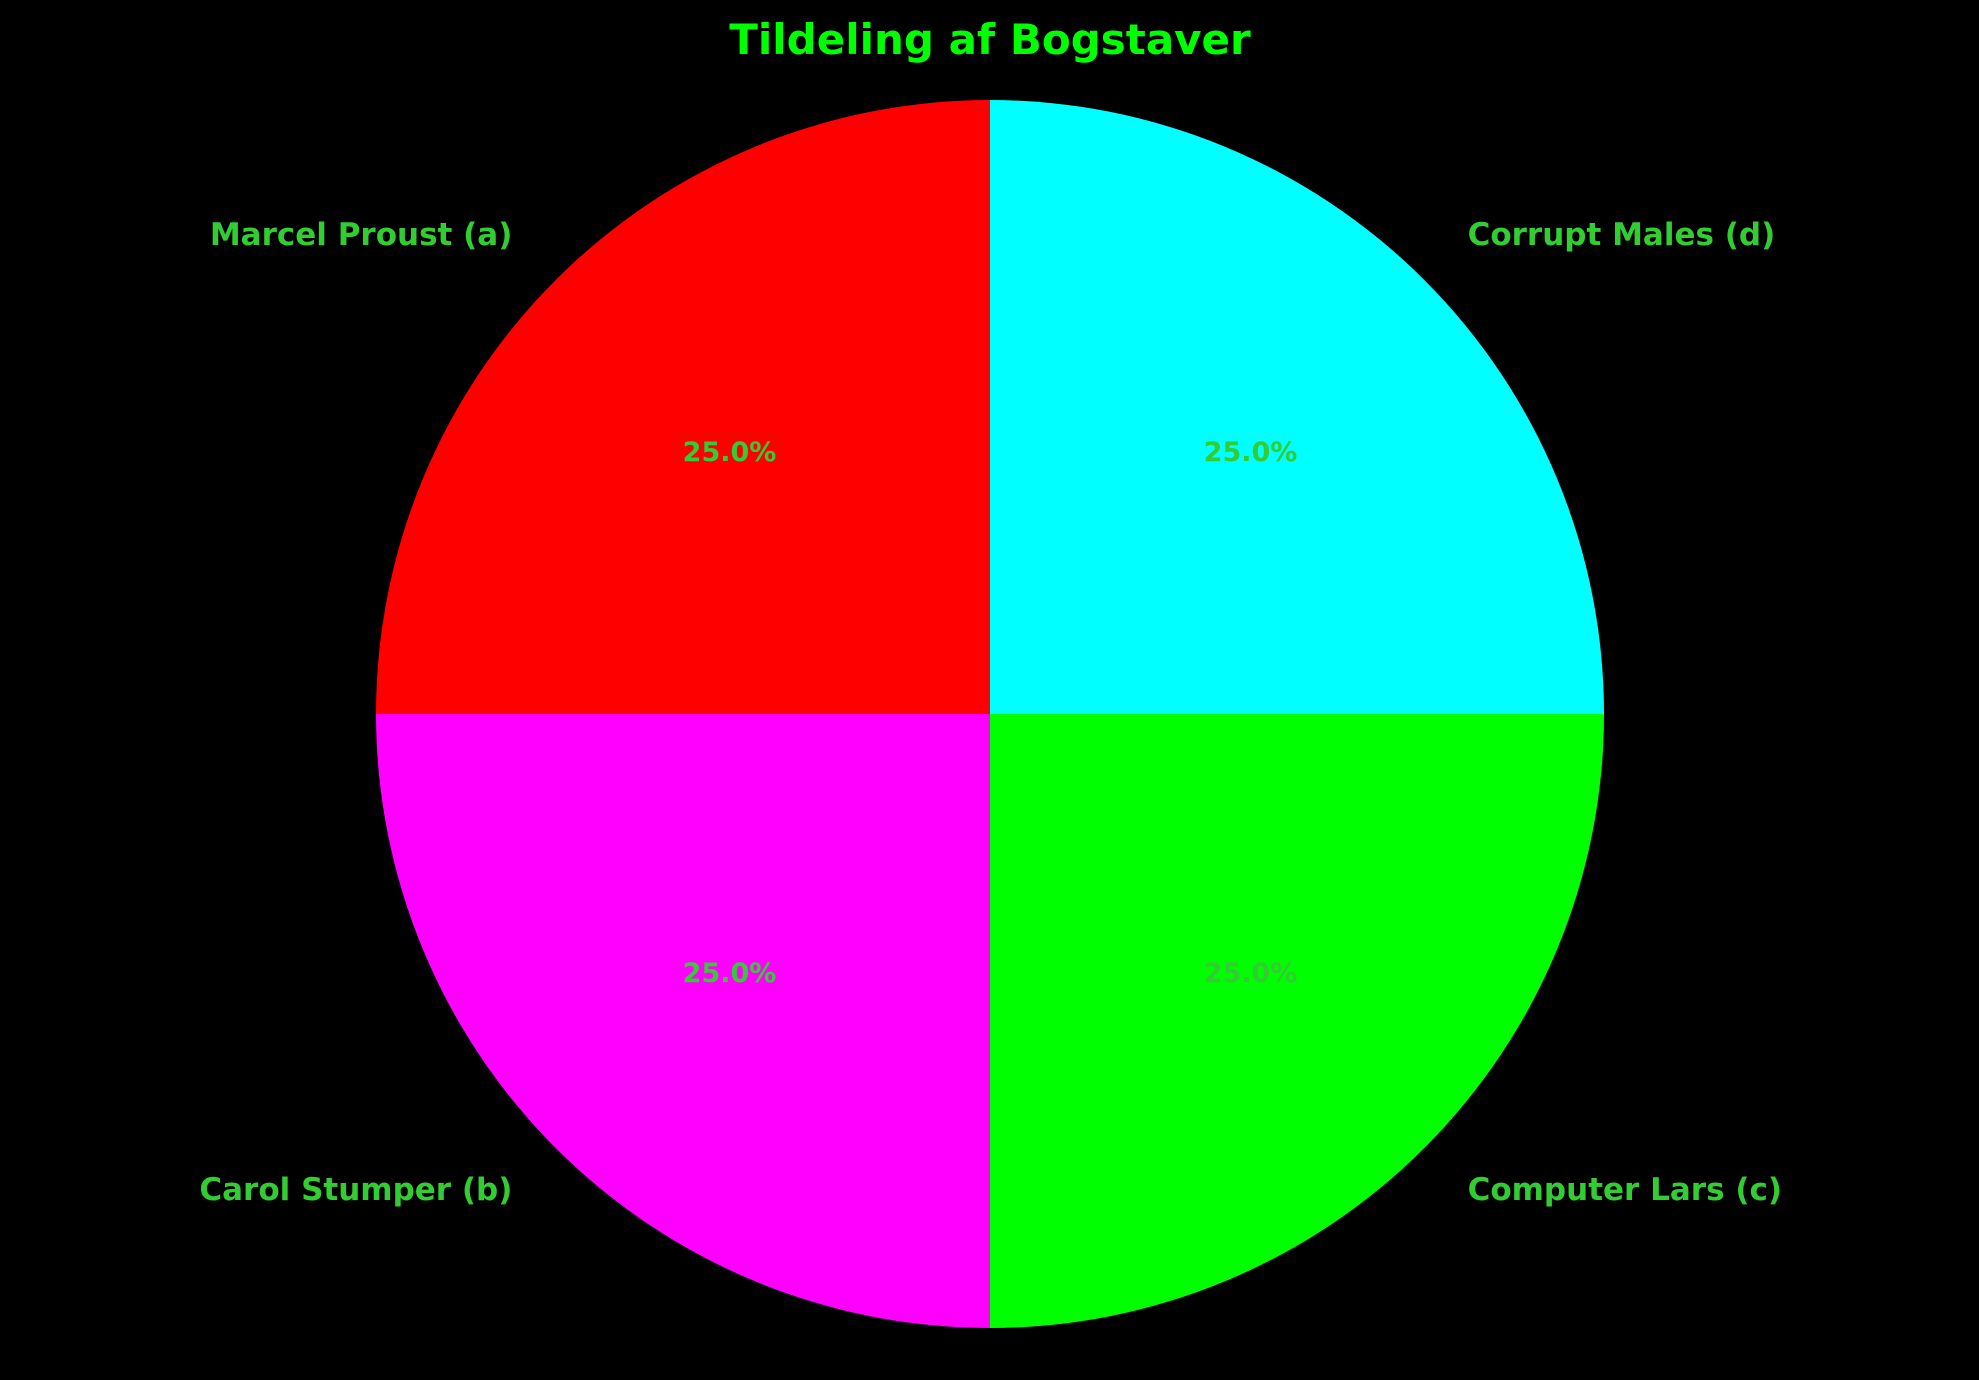 Image resolution: width=1979 pixels, height=1380 pixels. Describe the element at coordinates (683, 1021) in the screenshot. I see `pie-slice-carol-stumper-b` at that location.